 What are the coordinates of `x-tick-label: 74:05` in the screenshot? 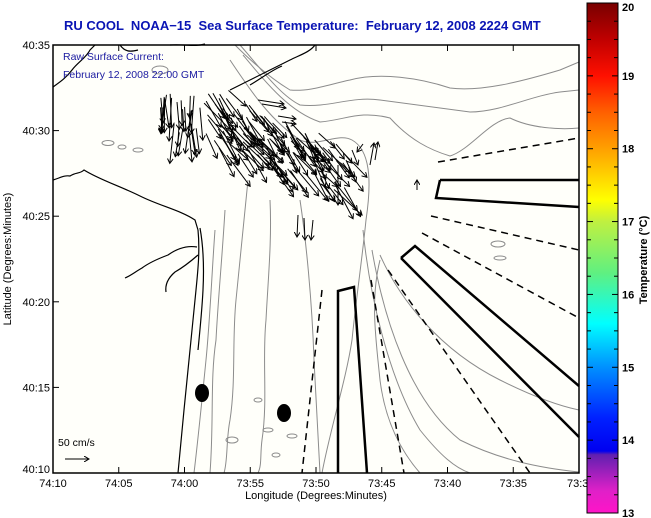 It's located at (119, 484).